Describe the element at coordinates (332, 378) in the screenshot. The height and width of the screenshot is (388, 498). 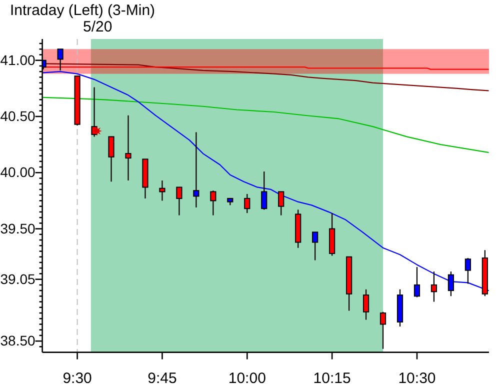
I see `x-tick-label: 10:15` at that location.